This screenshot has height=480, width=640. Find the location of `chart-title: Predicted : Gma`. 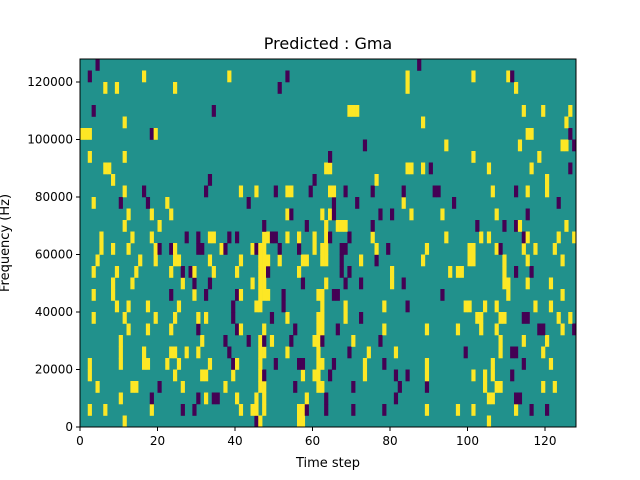

chart-title: Predicted : Gma is located at coordinates (328, 43).